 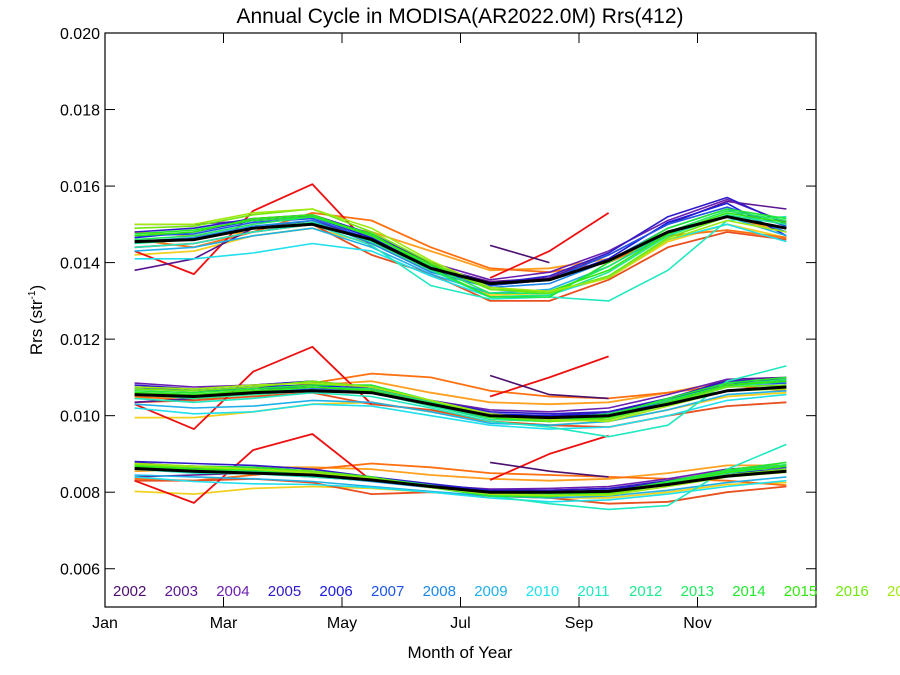 I want to click on y-axis-title-main: Rrs (str, so click(x=36, y=327).